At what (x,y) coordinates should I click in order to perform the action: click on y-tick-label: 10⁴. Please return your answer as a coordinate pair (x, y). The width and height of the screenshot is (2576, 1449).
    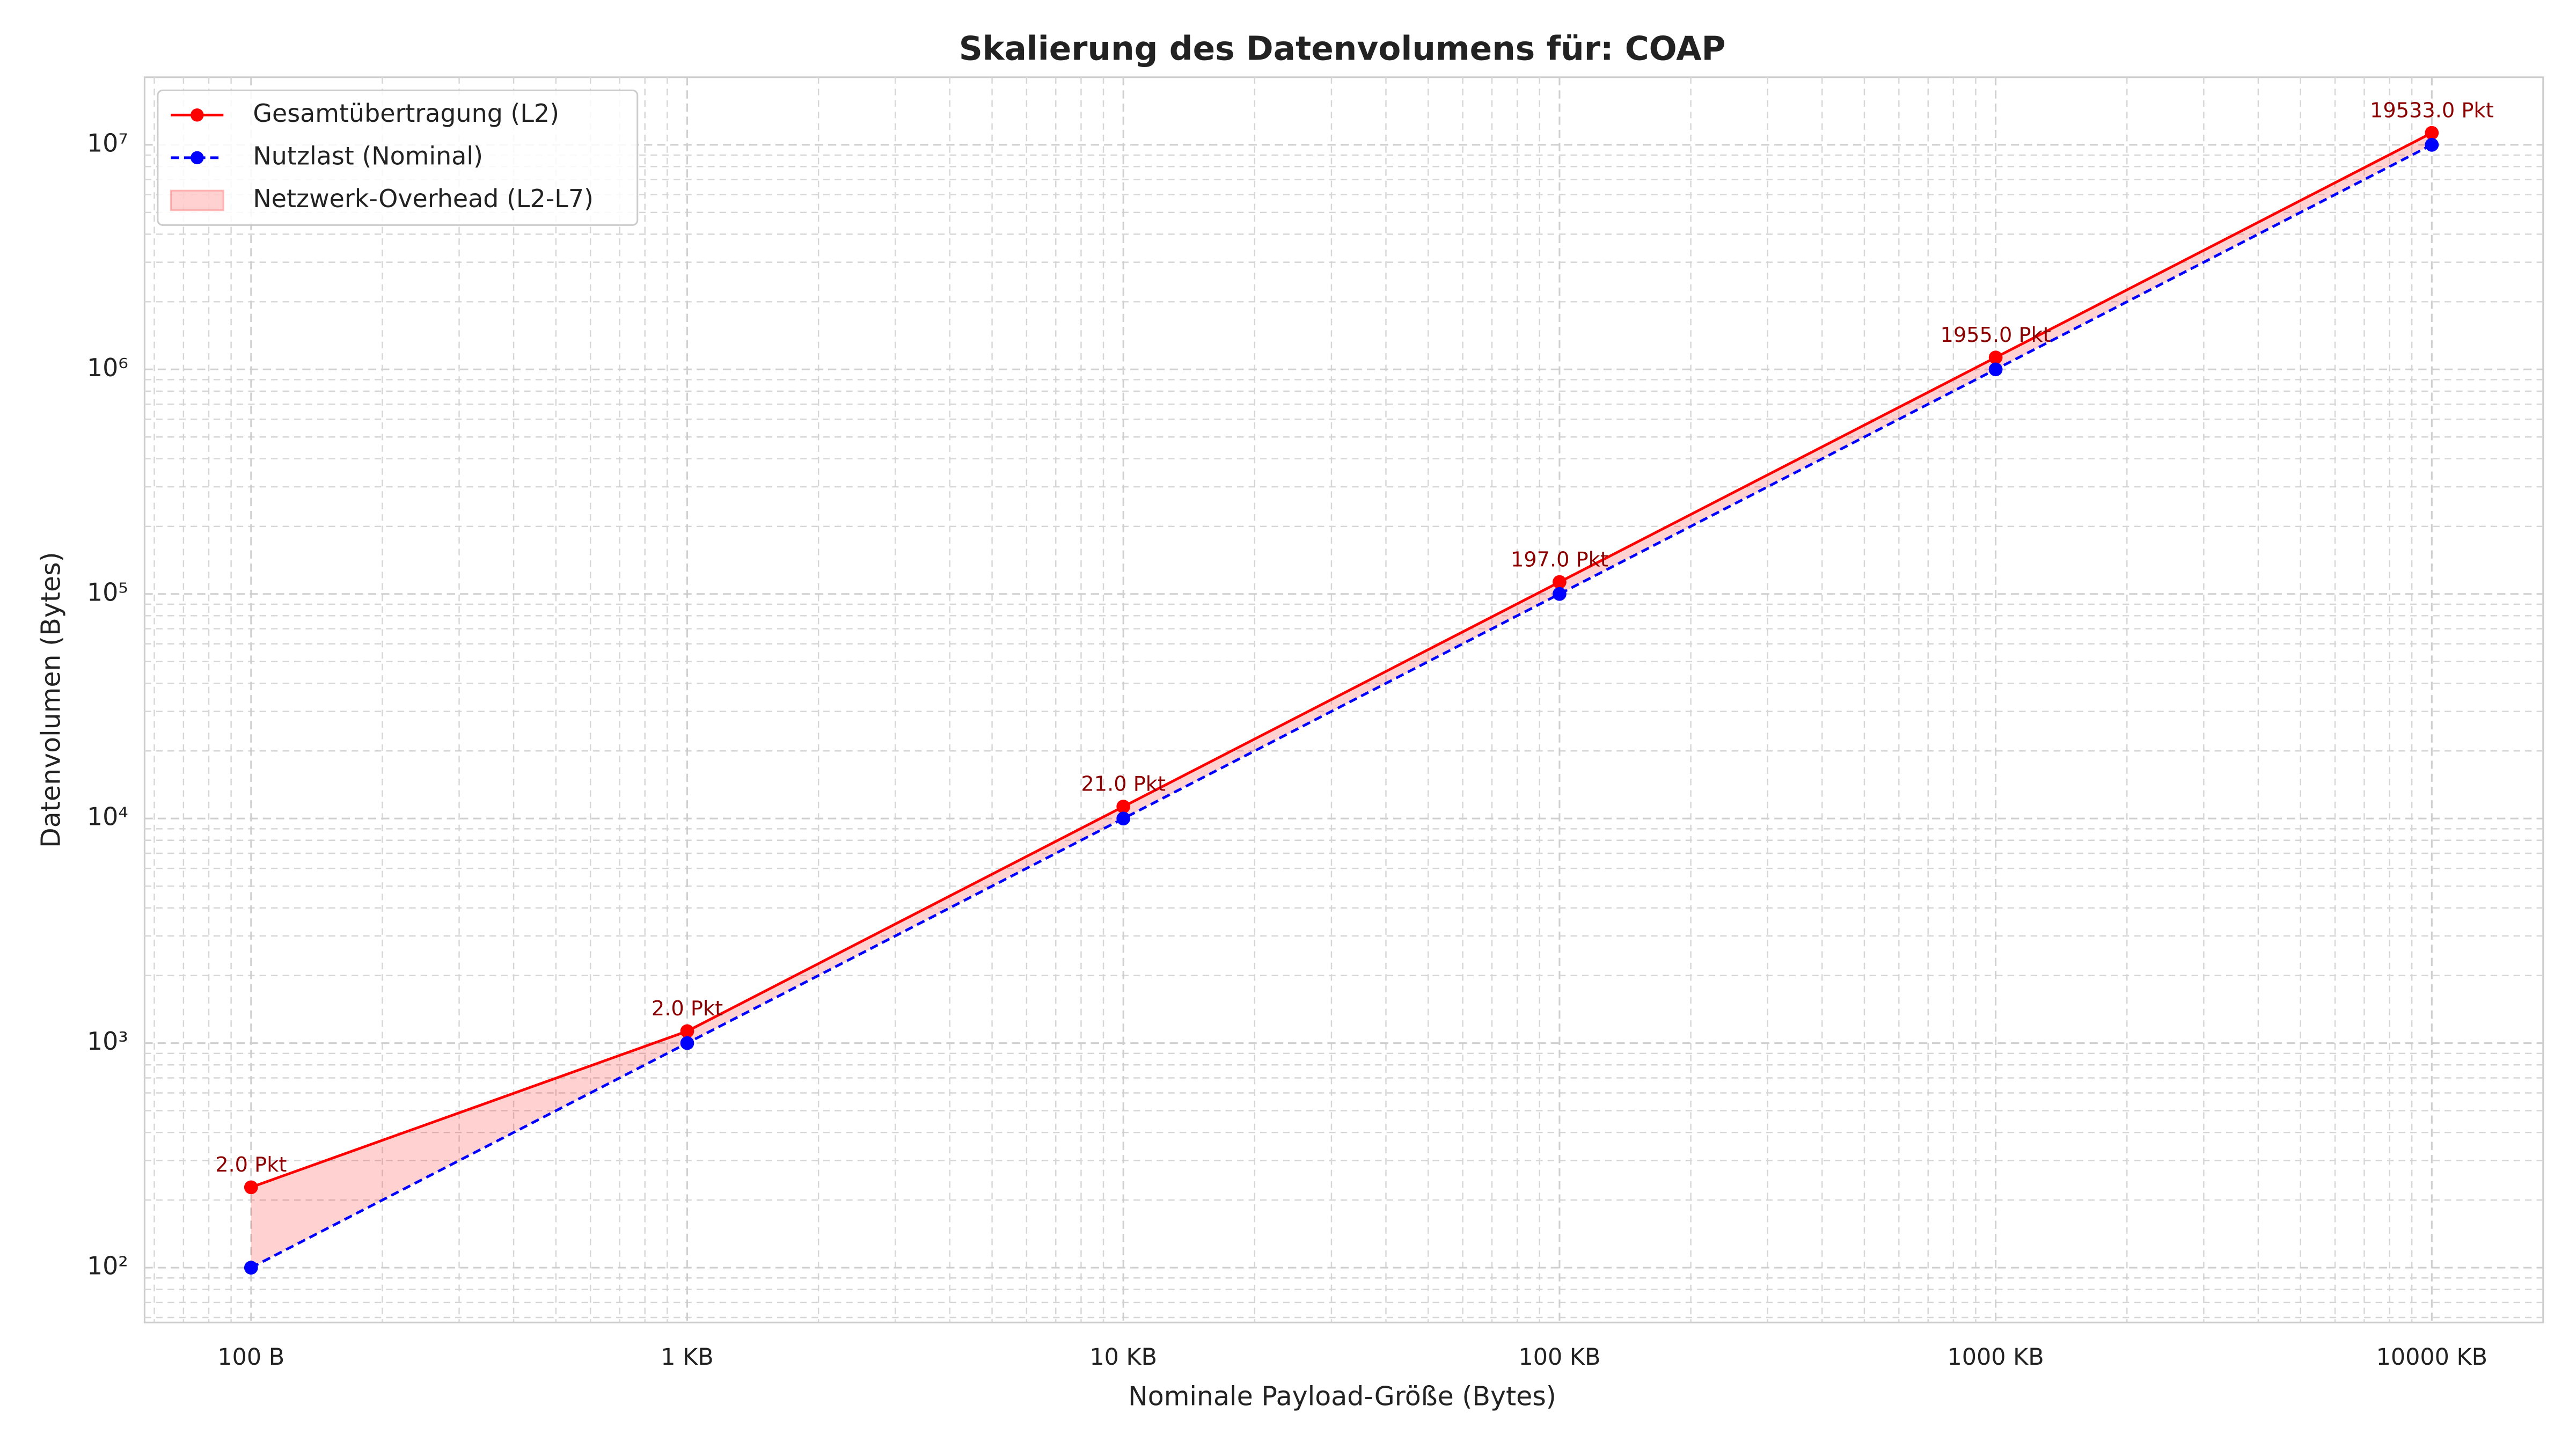
    Looking at the image, I should click on (107, 816).